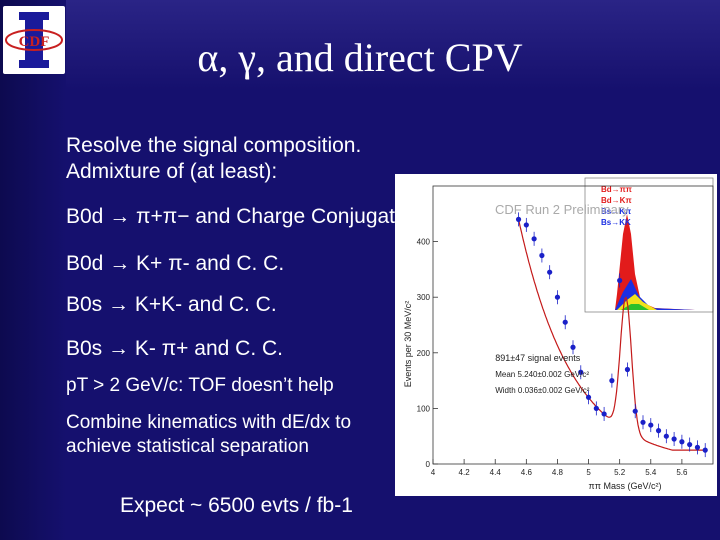 This screenshot has width=720, height=540. I want to click on combine-line-2: achieve statistical separation, so click(187, 446).